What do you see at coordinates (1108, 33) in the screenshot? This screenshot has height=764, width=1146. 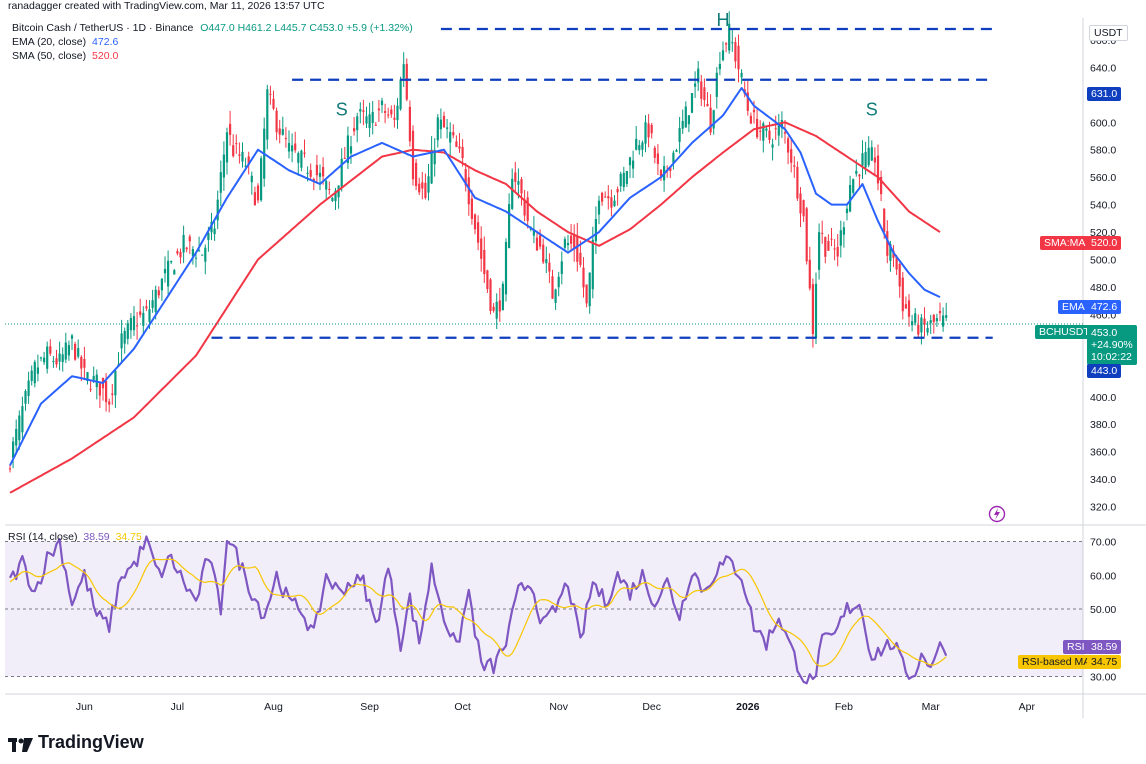 I see `currency-button: USDT` at bounding box center [1108, 33].